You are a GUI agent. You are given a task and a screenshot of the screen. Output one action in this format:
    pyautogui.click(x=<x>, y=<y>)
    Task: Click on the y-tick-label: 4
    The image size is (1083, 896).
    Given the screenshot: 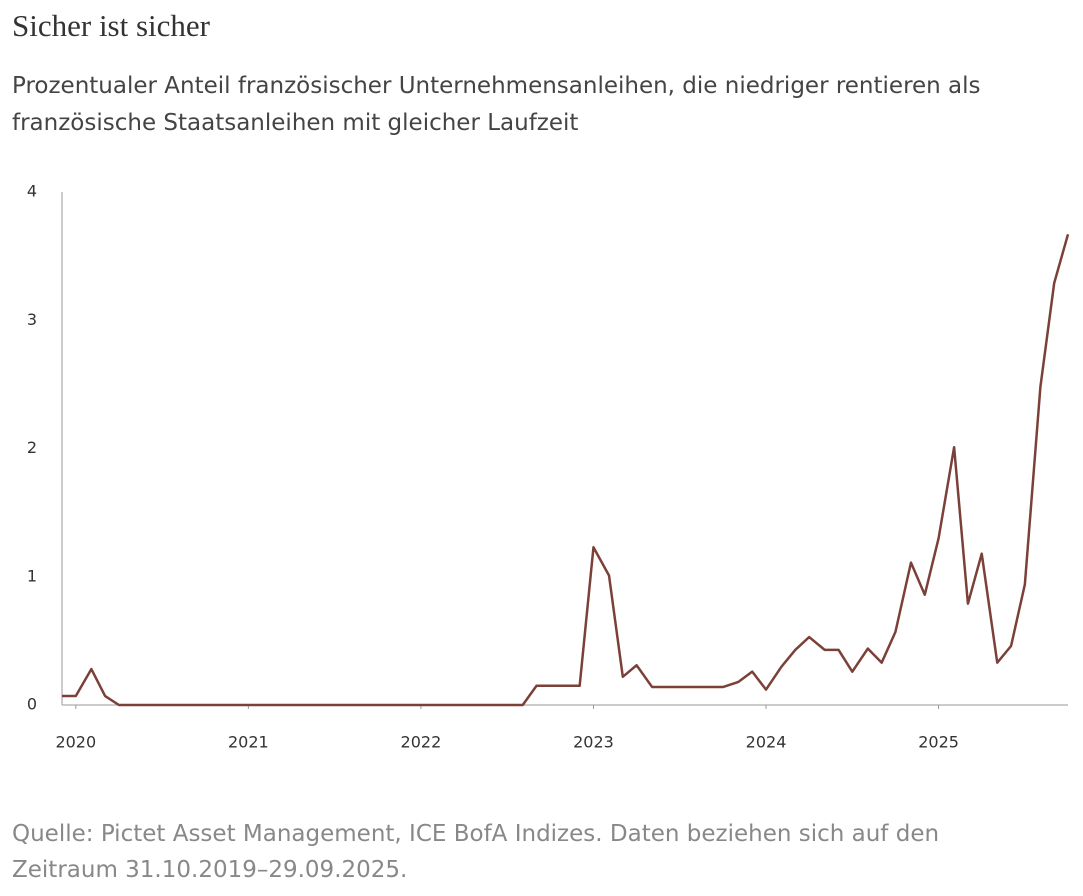 What is the action you would take?
    pyautogui.click(x=32, y=191)
    